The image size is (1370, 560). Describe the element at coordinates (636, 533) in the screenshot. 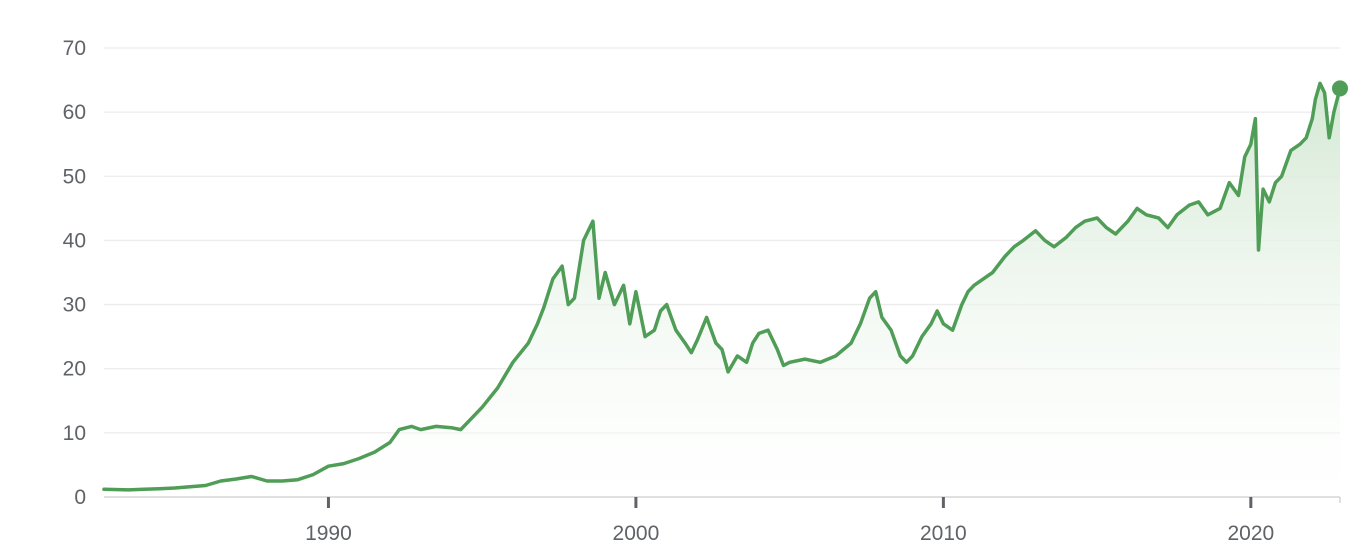

I see `x-tick-label-2000: 2000` at that location.